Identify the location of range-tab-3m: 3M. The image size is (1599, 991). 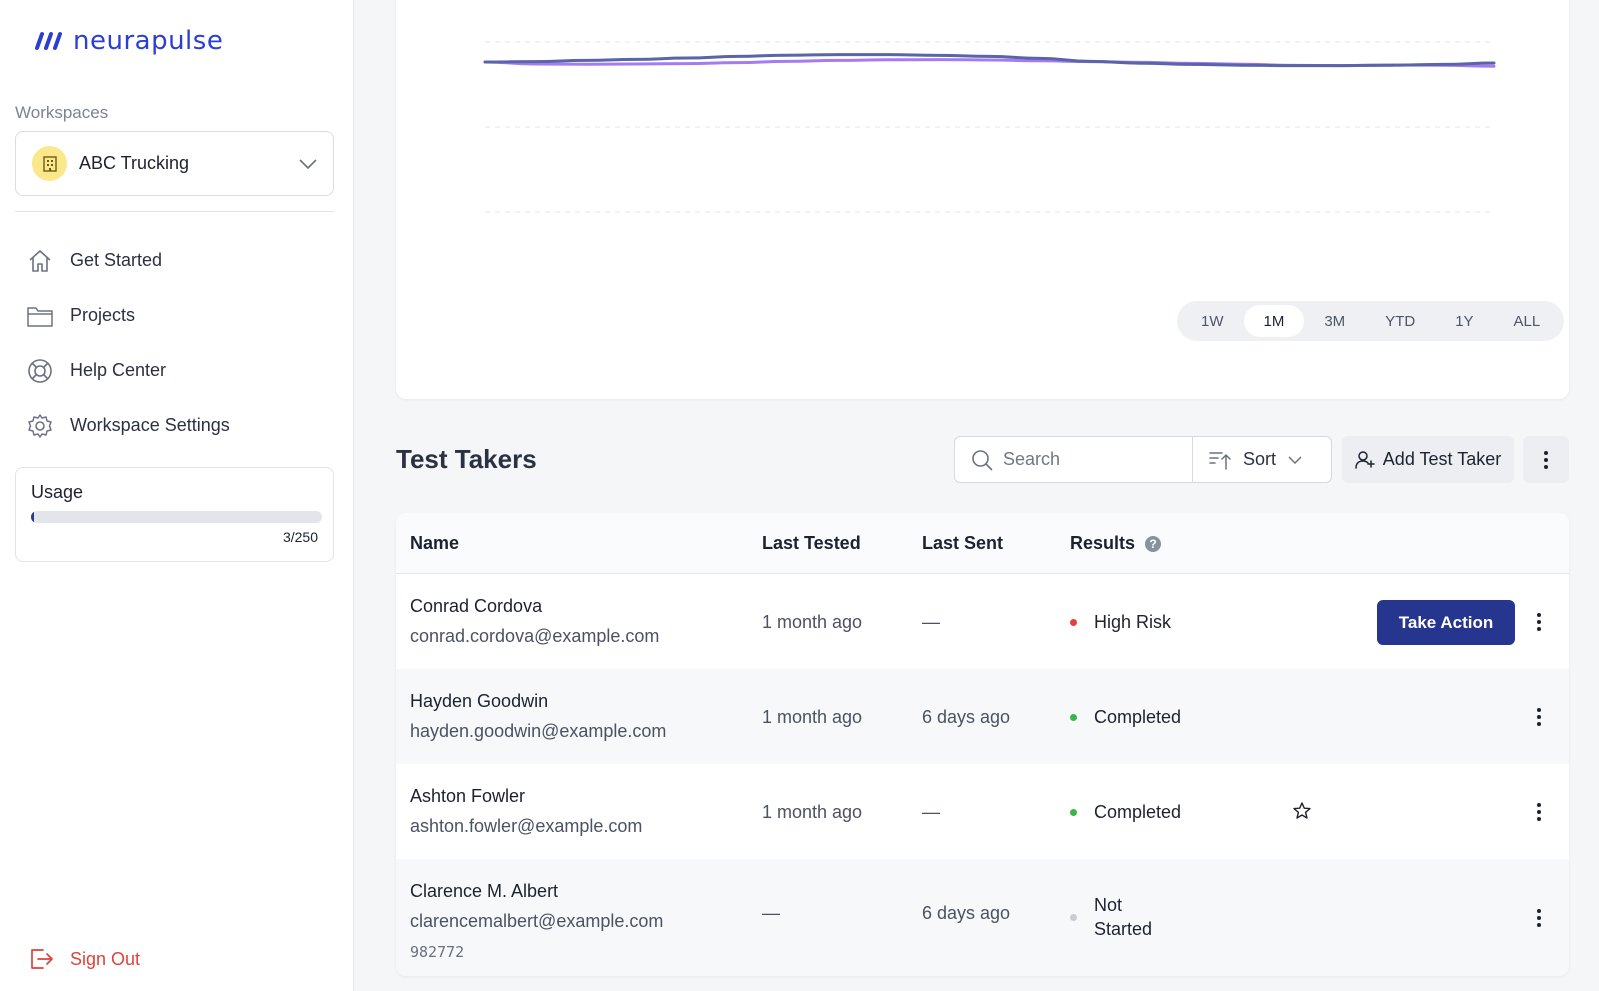
(1335, 321).